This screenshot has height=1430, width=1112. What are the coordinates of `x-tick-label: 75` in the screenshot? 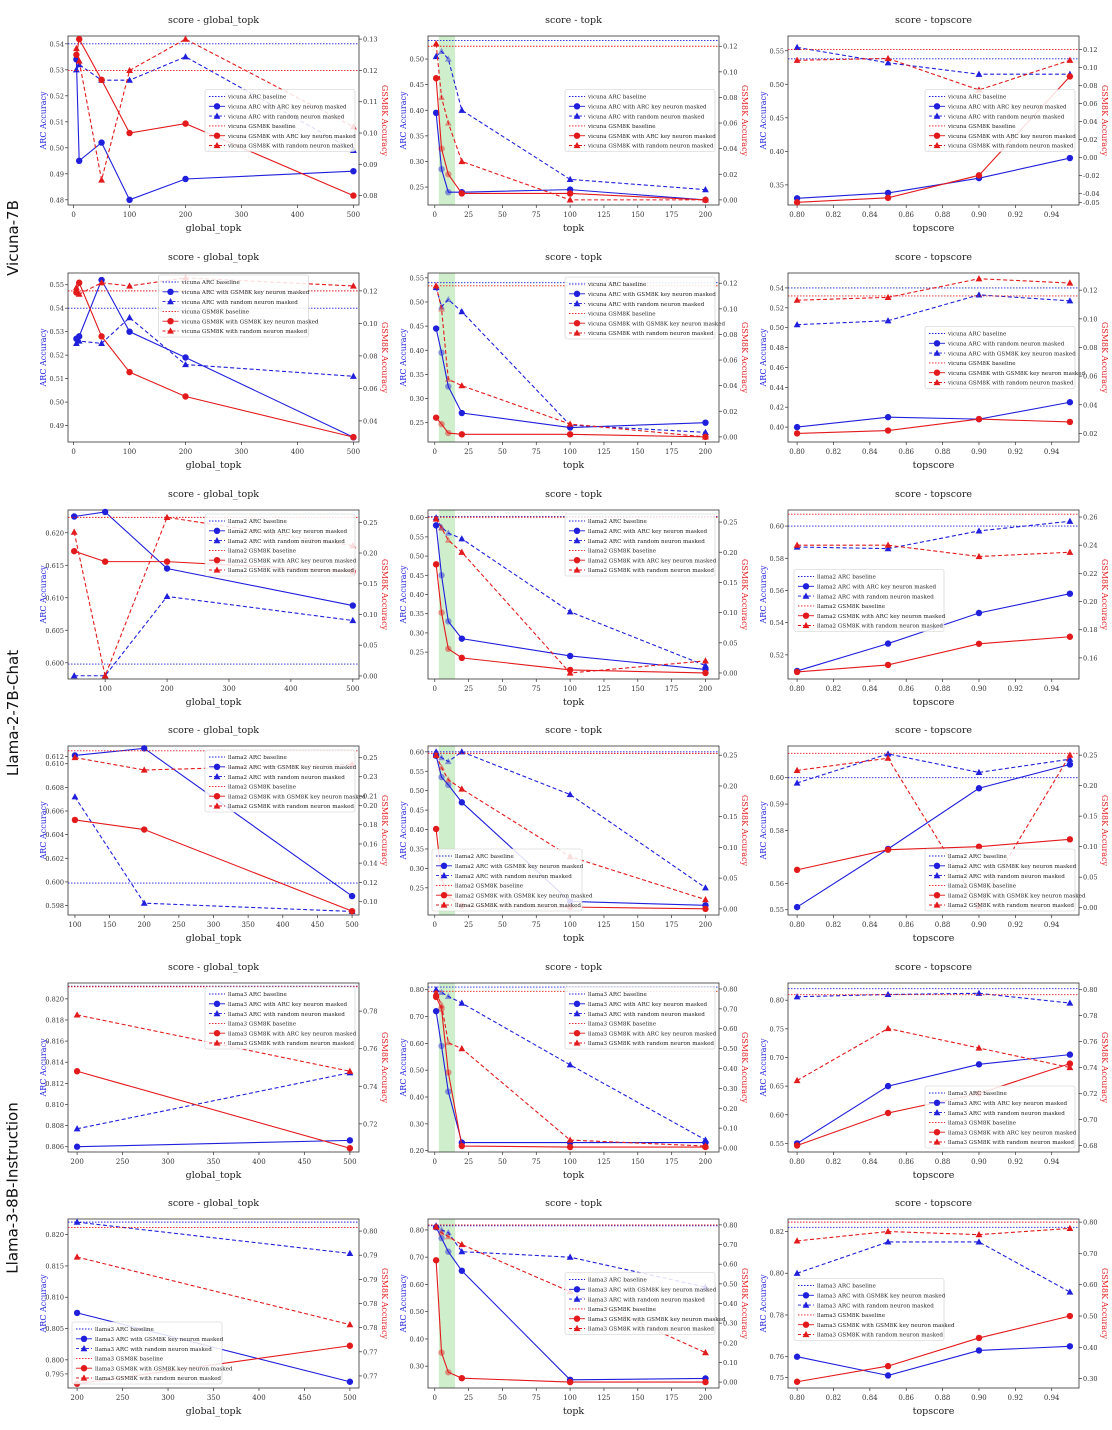 It's located at (536, 689).